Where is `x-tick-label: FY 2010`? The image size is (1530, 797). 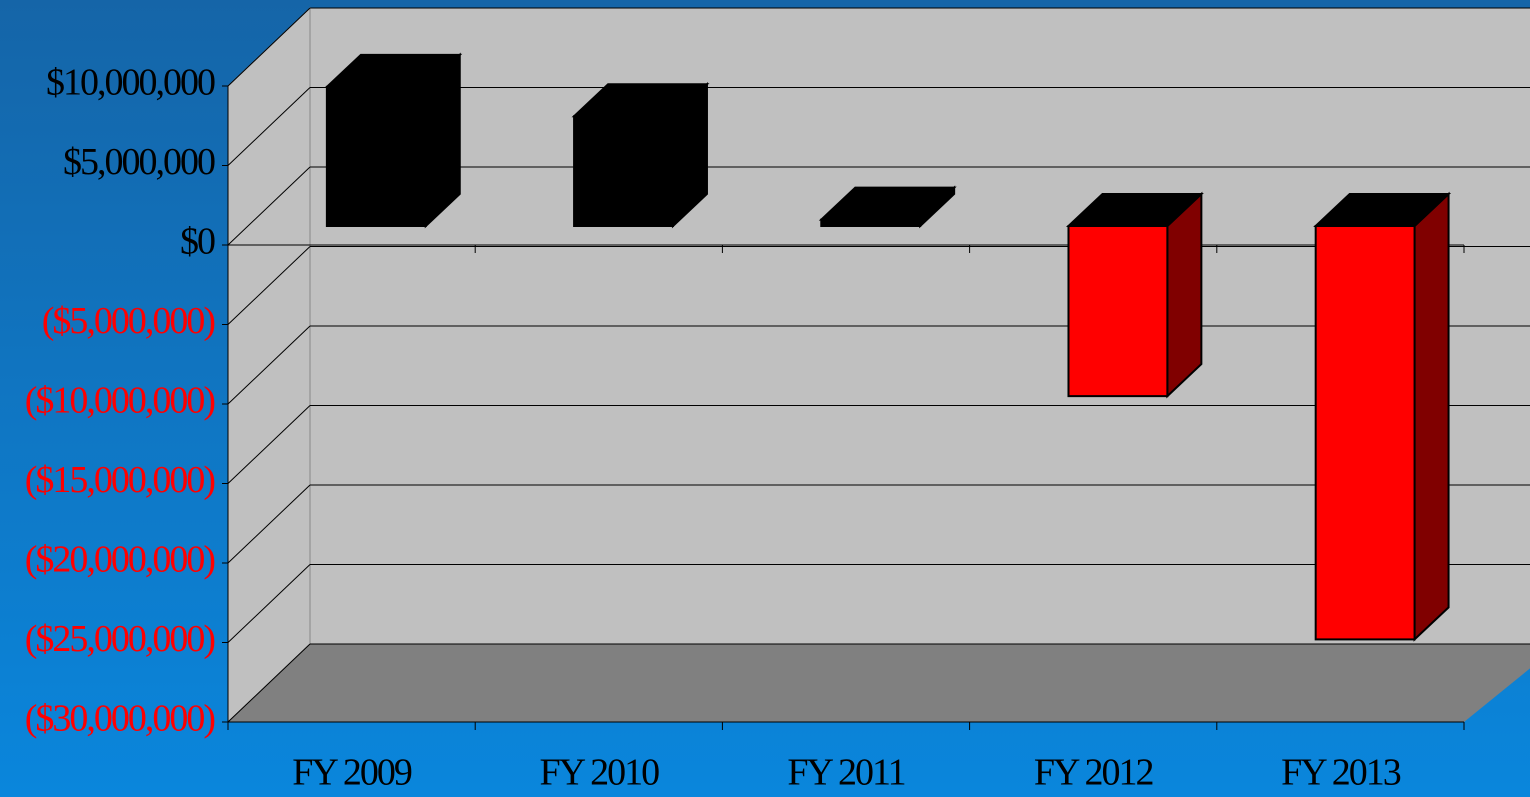
x-tick-label: FY 2010 is located at coordinates (599, 773).